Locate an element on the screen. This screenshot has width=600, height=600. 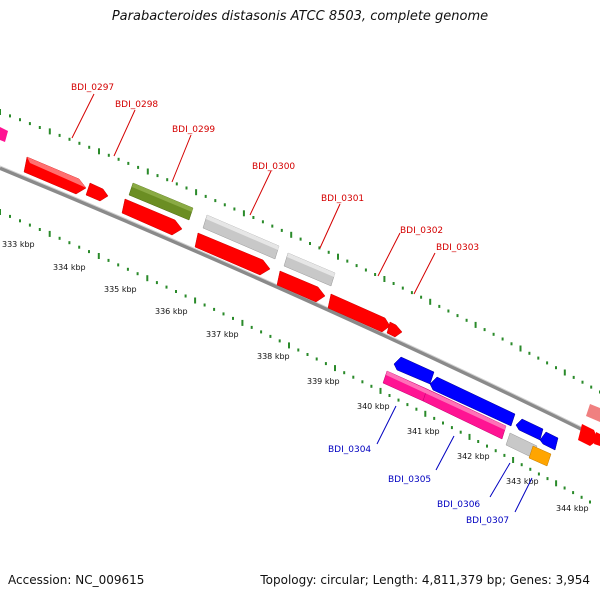
gene-label: BDI_0300 is located at coordinates (273, 167).